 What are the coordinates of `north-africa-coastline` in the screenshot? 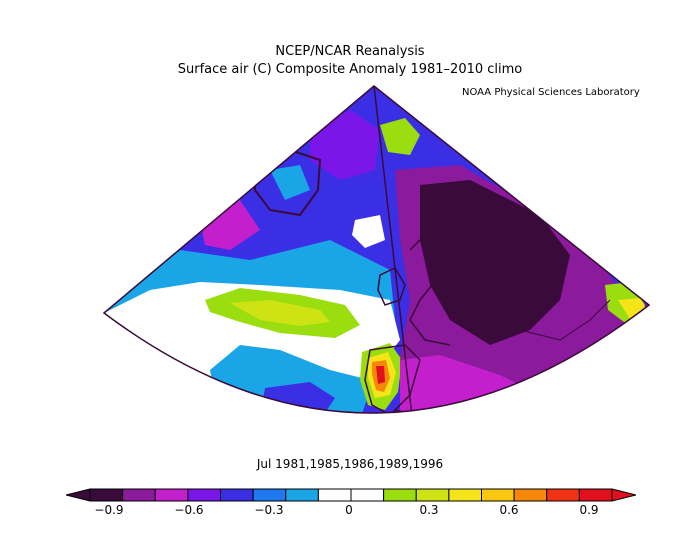 It's located at (497, 411).